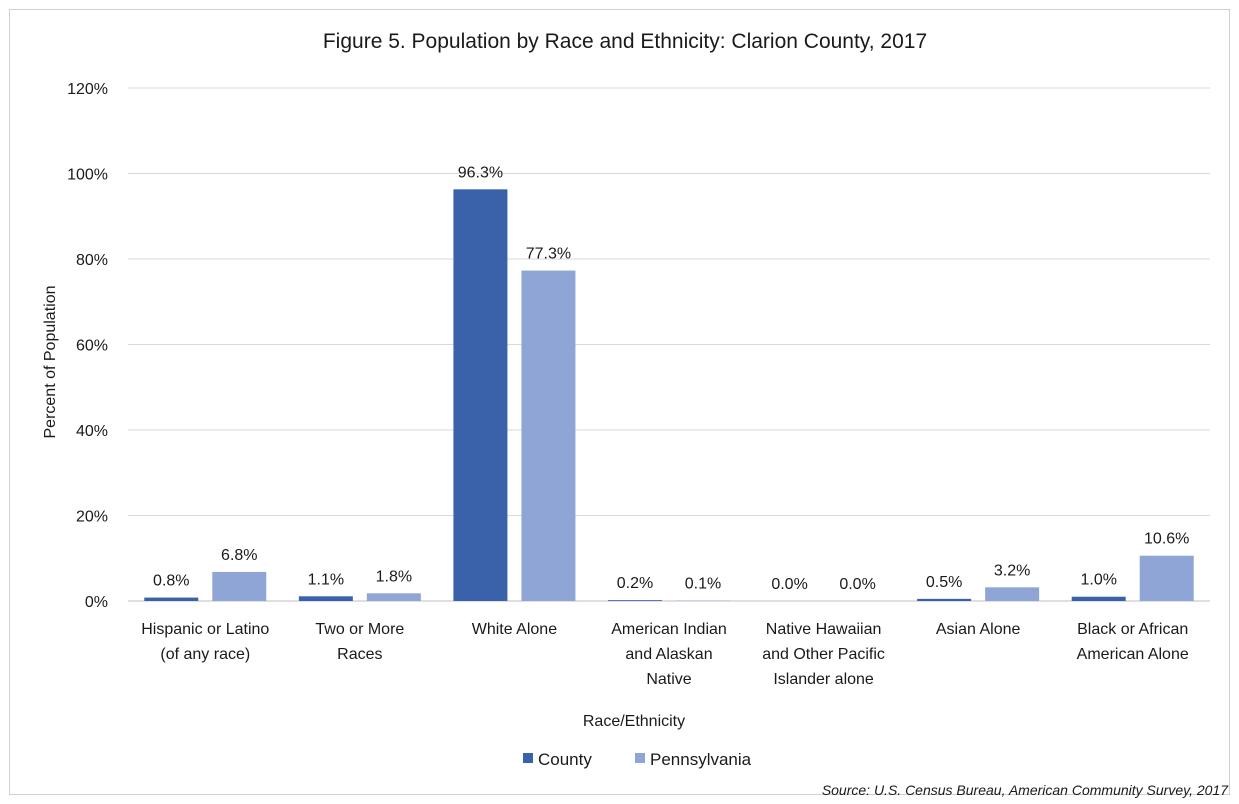 This screenshot has width=1239, height=804. What do you see at coordinates (634, 721) in the screenshot?
I see `x-axis-title: Race/Ethnicity` at bounding box center [634, 721].